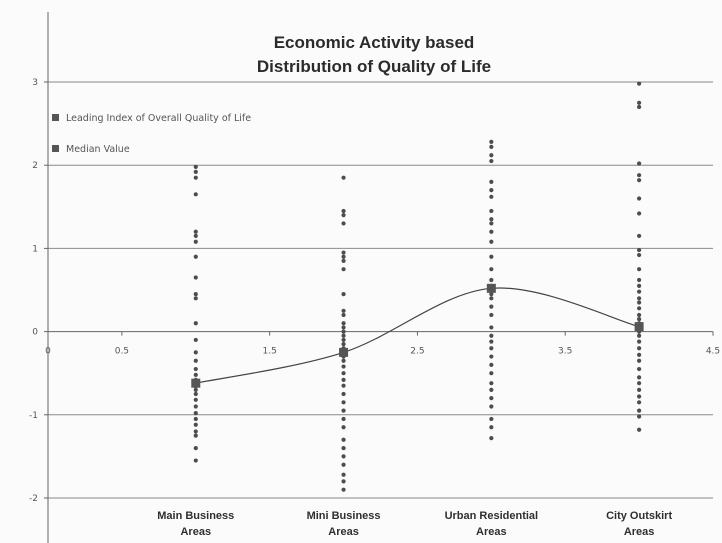 The image size is (722, 543). What do you see at coordinates (344, 516) in the screenshot?
I see `category-label: Mini Business` at bounding box center [344, 516].